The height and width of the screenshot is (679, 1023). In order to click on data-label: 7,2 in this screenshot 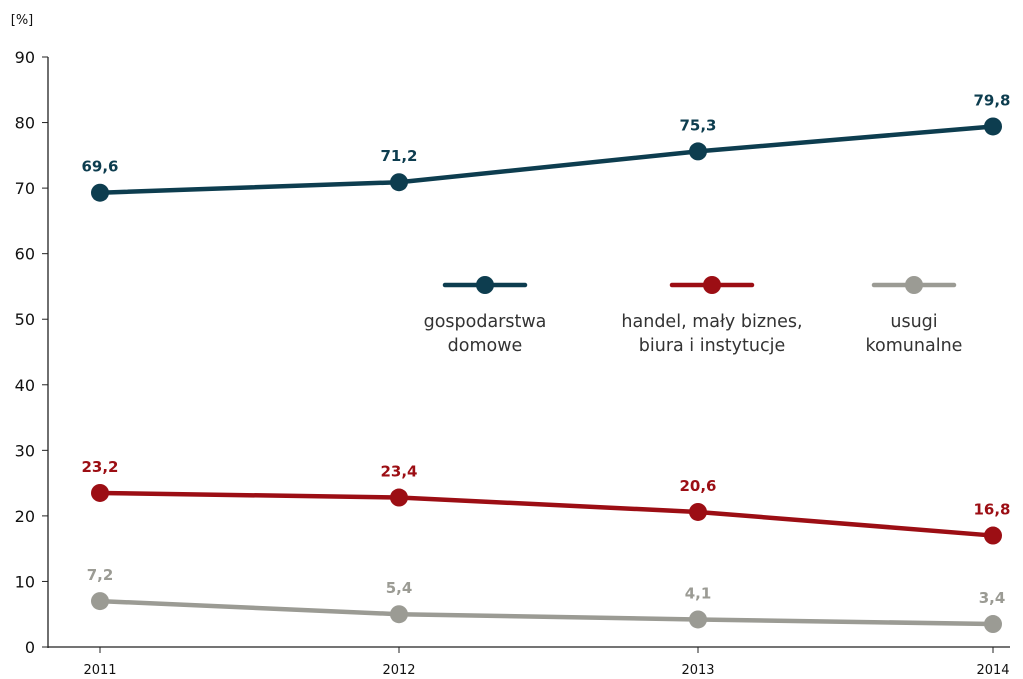, I will do `click(100, 575)`.